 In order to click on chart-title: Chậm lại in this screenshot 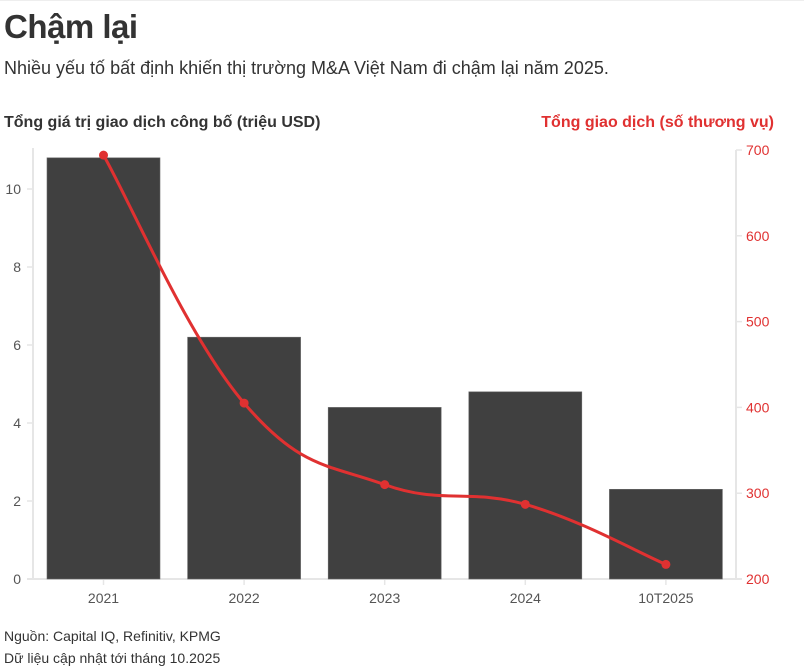, I will do `click(71, 26)`.